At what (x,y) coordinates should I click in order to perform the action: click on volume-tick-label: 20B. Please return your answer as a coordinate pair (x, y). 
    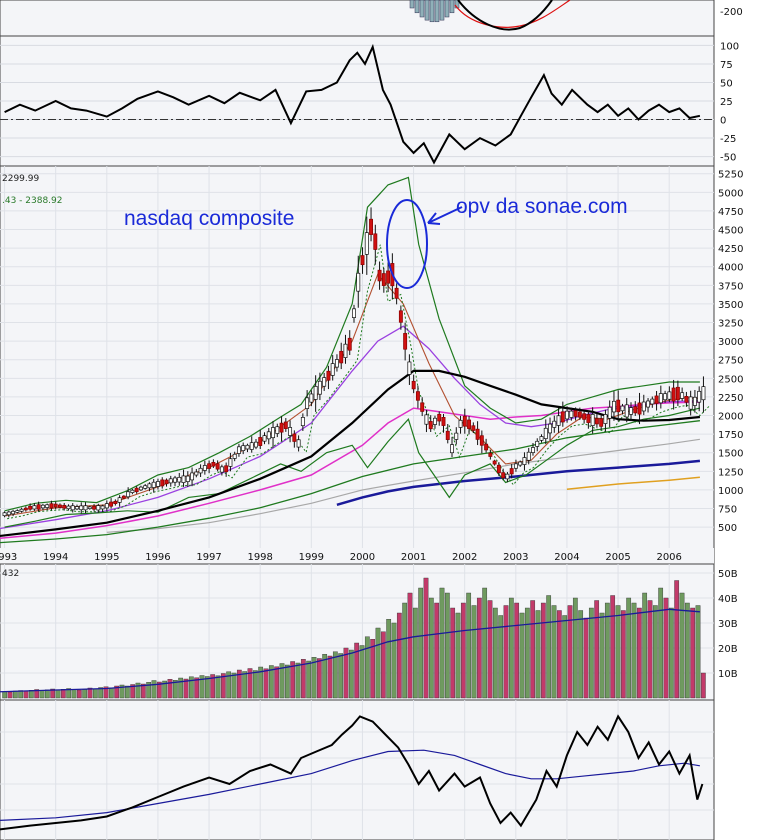
    Looking at the image, I should click on (728, 649).